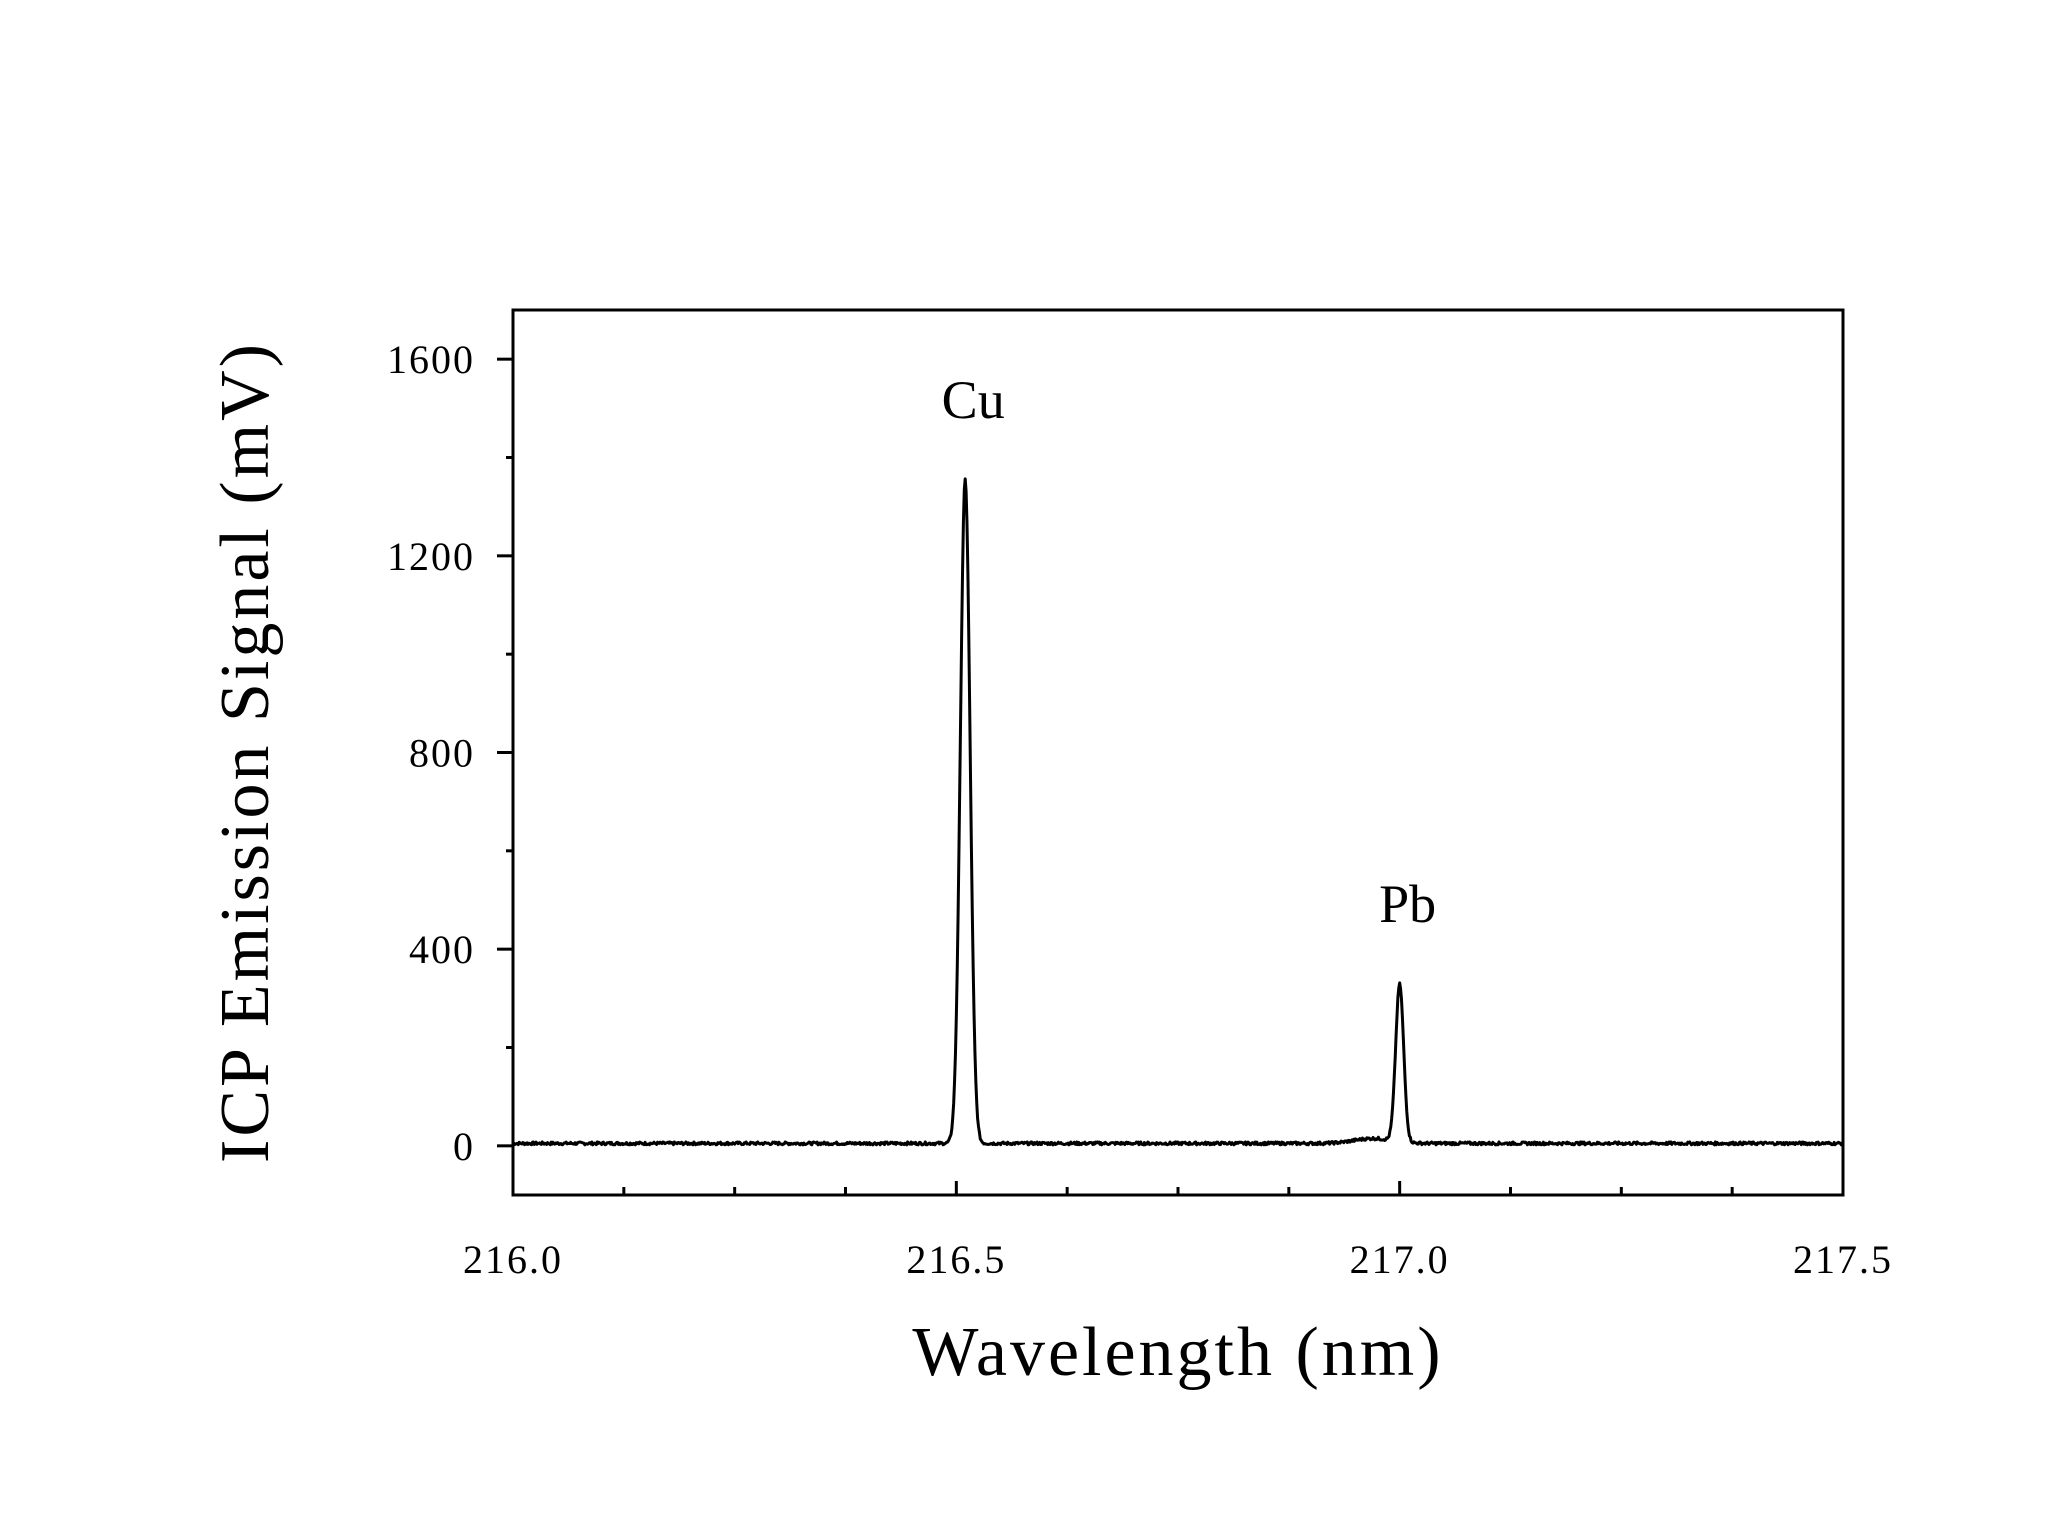 The height and width of the screenshot is (1536, 2048). What do you see at coordinates (431, 359) in the screenshot?
I see `y-tick-label: 1600` at bounding box center [431, 359].